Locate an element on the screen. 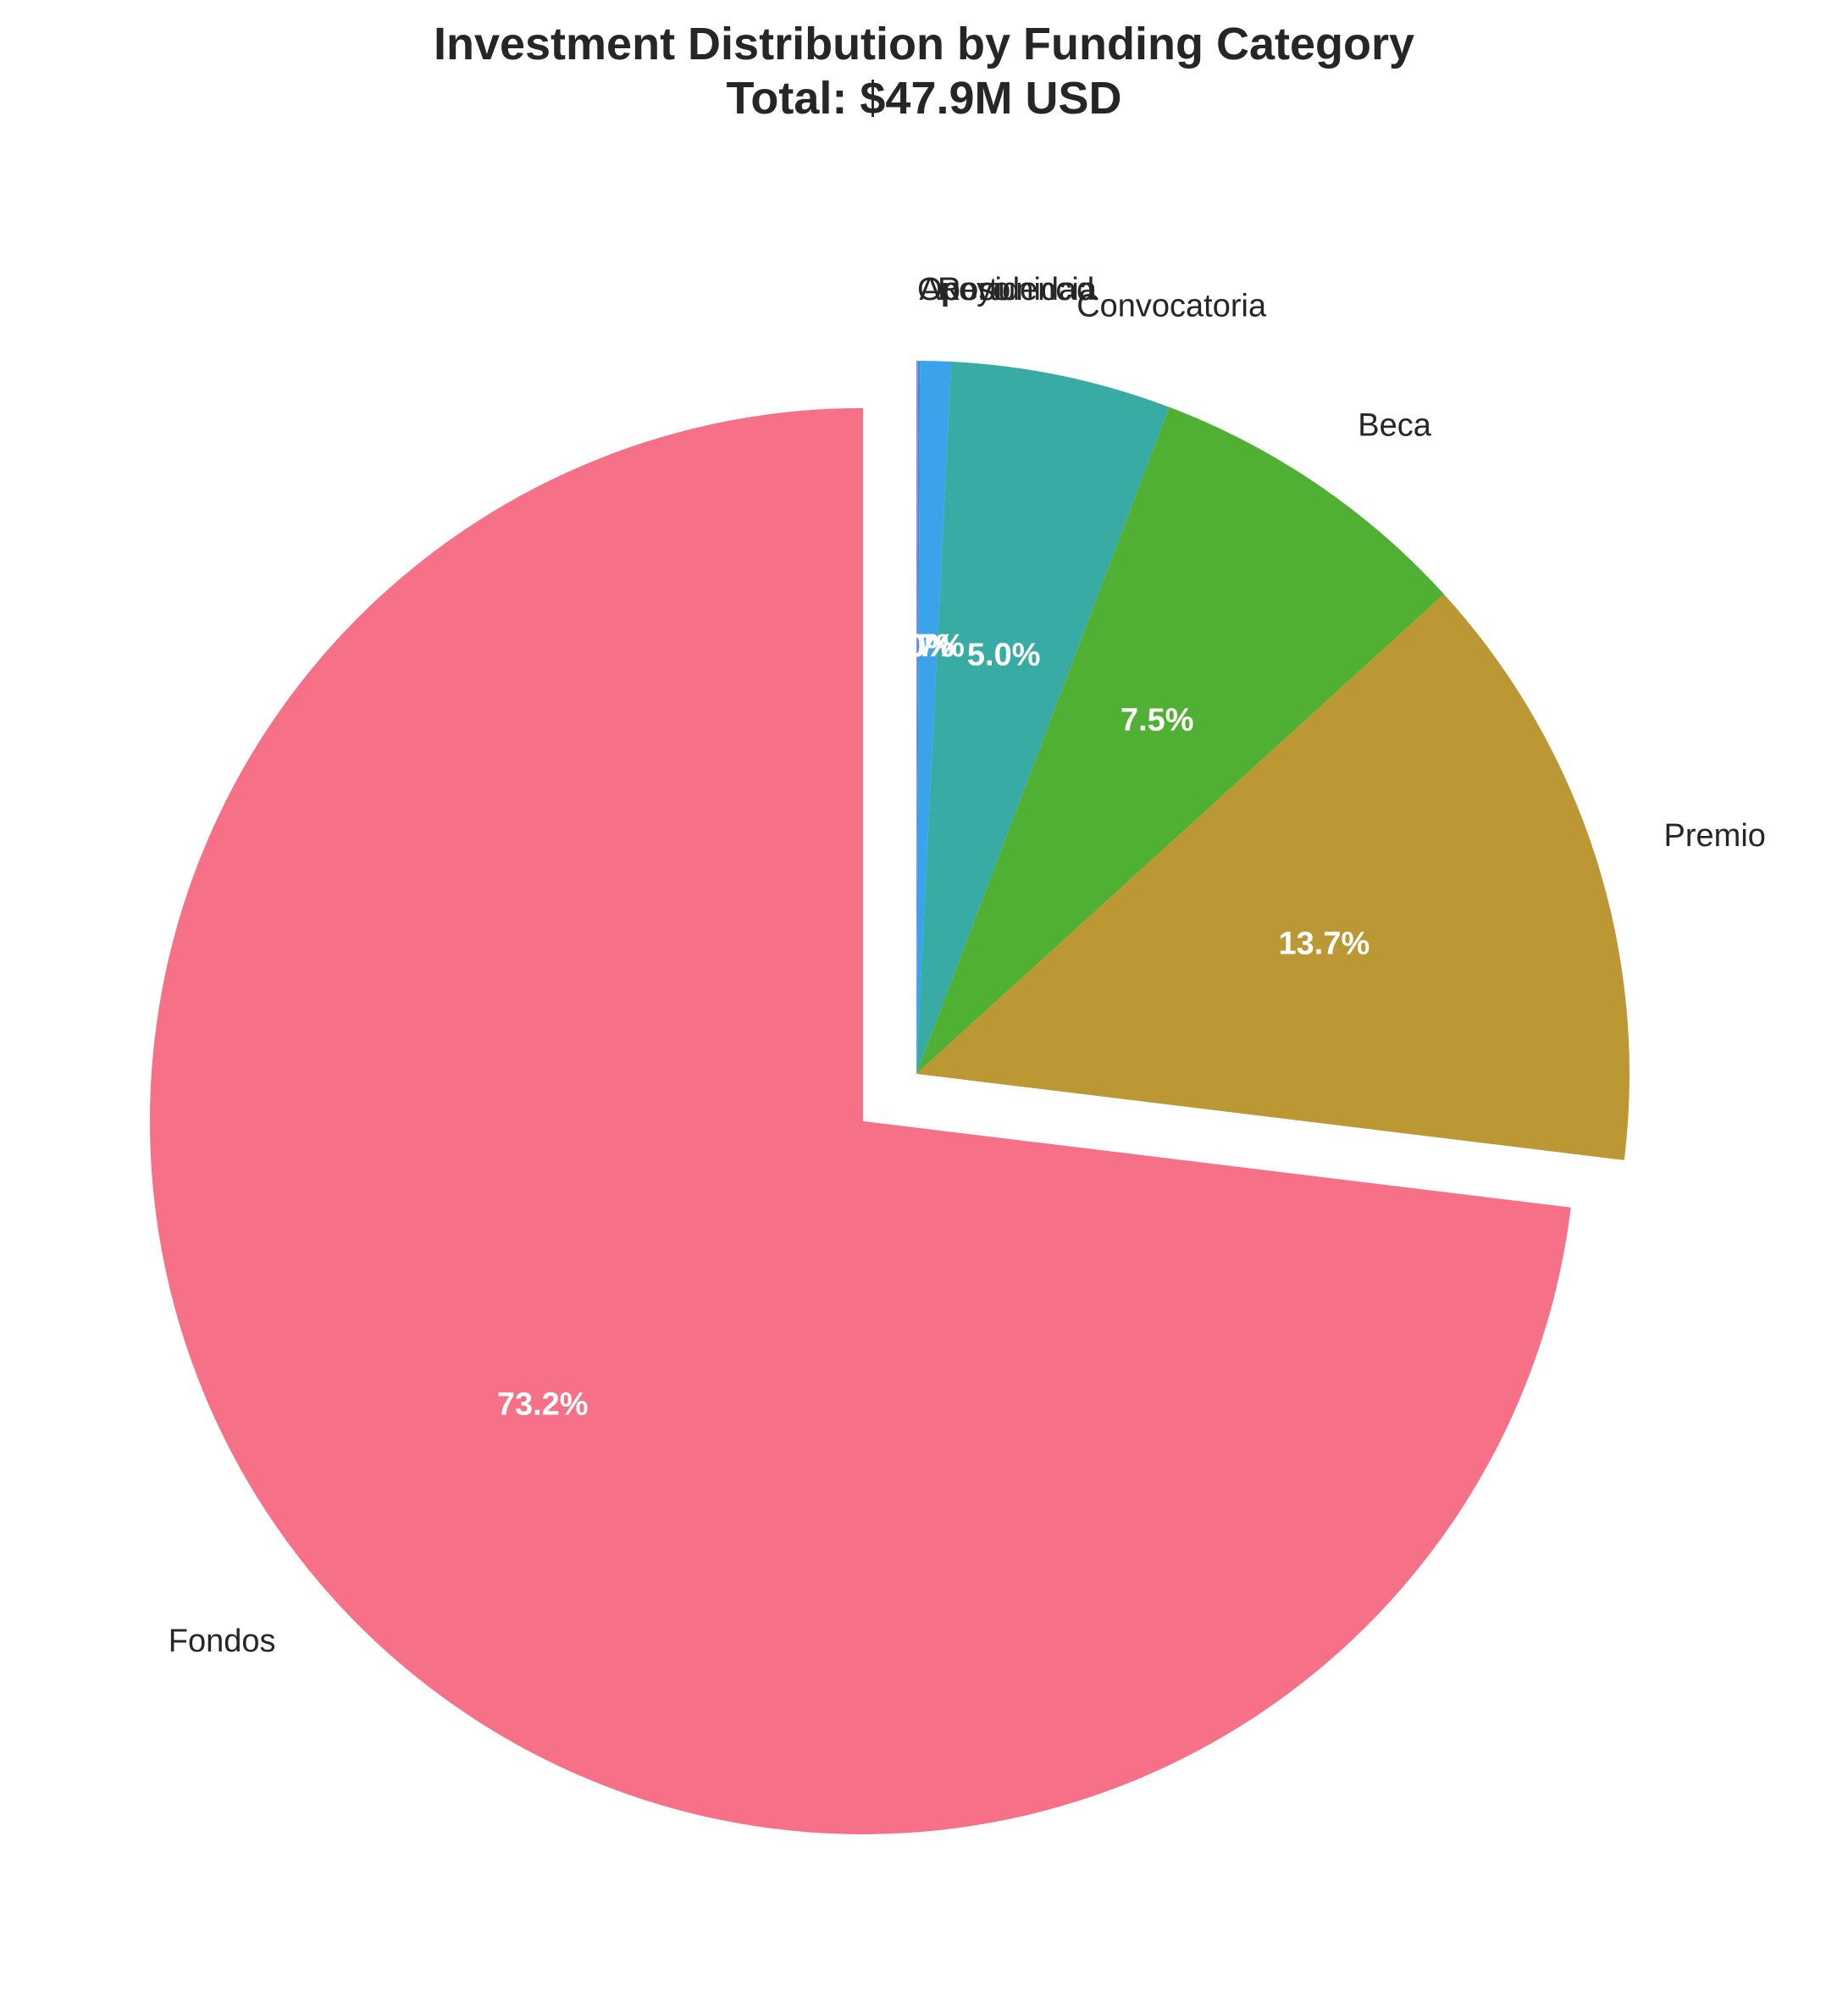 The image size is (1848, 2008). chart-subtitle: Total: $47.9M USD is located at coordinates (923, 98).